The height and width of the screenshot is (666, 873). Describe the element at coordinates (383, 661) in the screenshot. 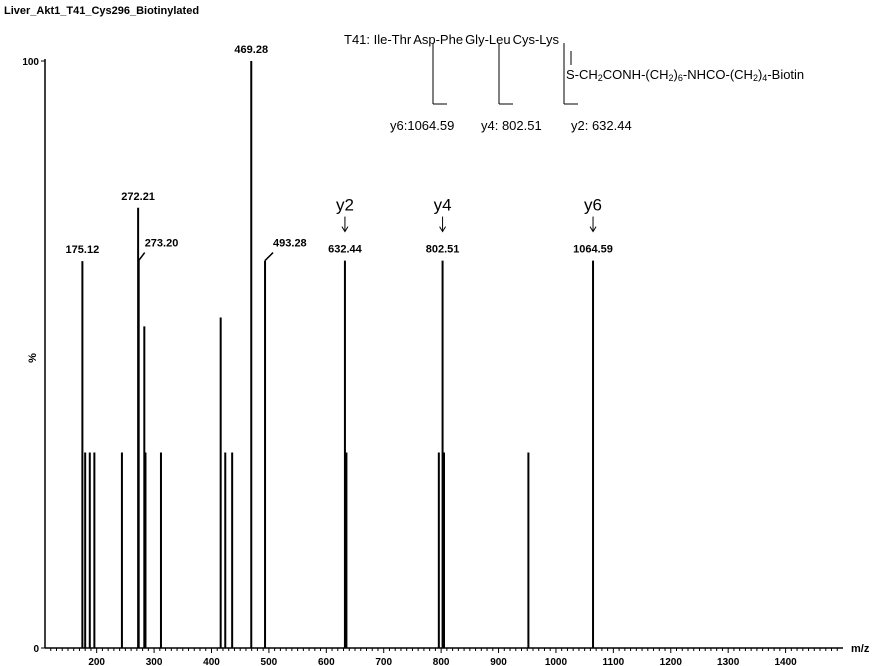

I see `x-tick-label: 700` at that location.